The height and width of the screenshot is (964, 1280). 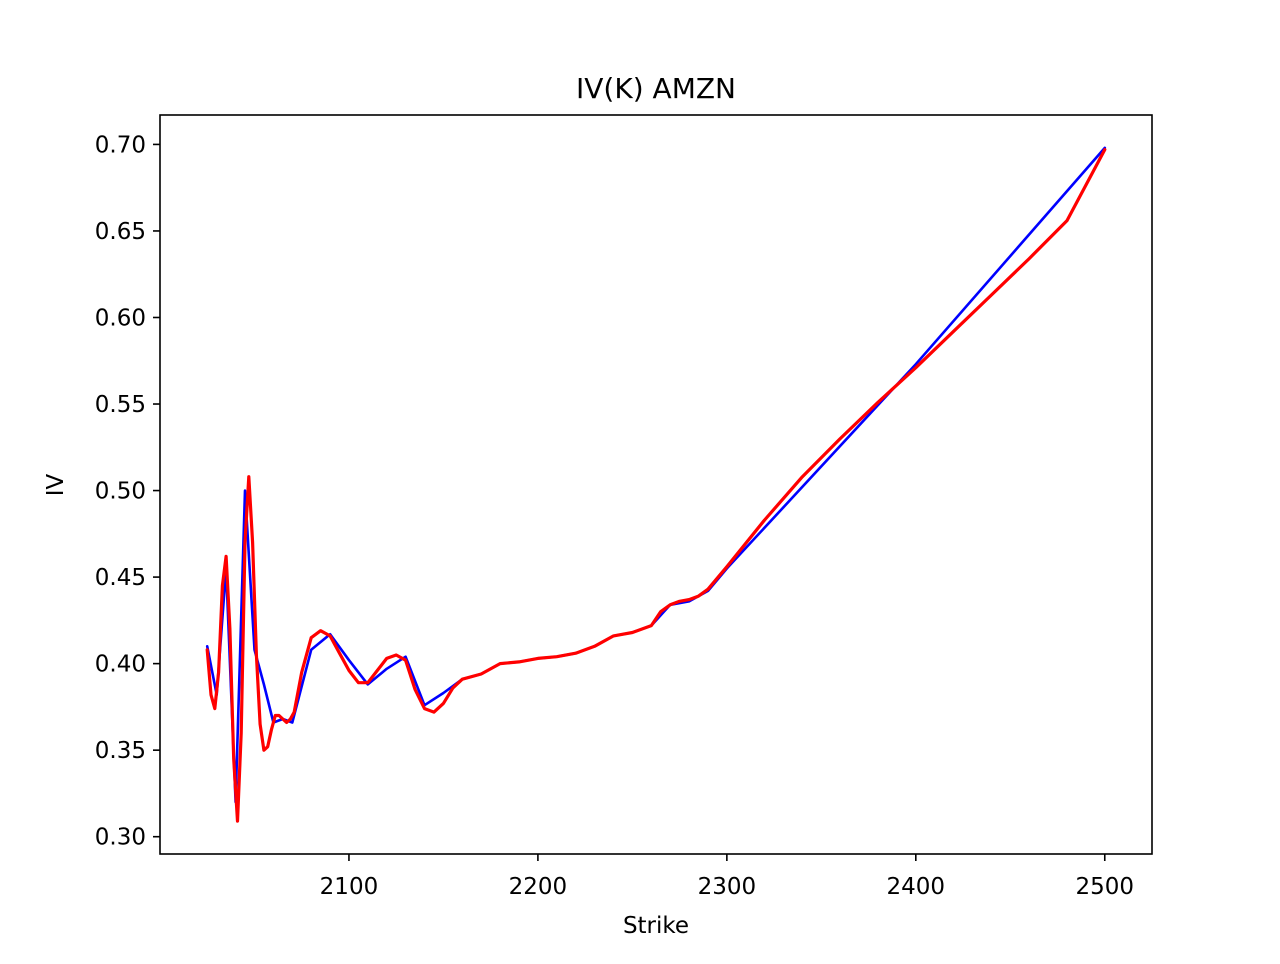 I want to click on y-tick-label: 0.30, so click(x=120, y=838).